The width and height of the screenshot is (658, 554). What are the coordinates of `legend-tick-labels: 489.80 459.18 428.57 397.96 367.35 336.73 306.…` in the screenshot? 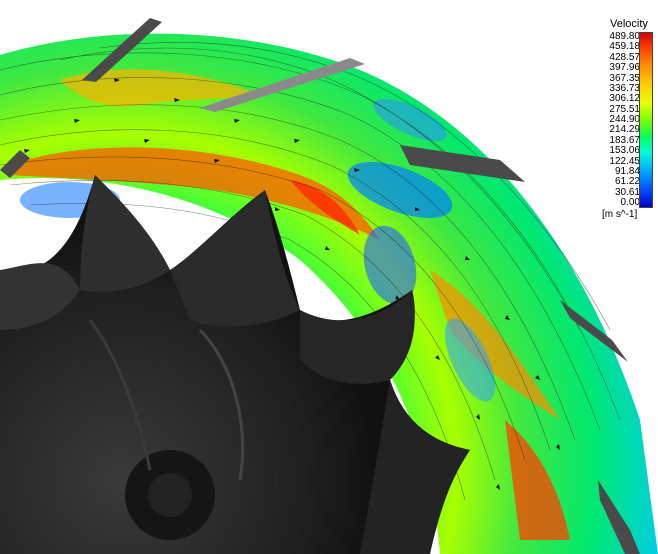 It's located at (623, 120).